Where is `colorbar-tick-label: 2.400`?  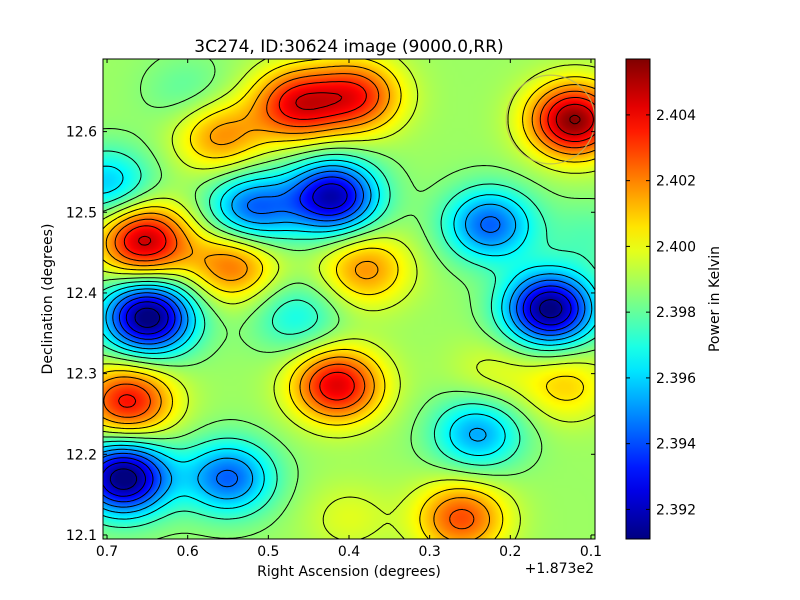 colorbar-tick-label: 2.400 is located at coordinates (676, 247).